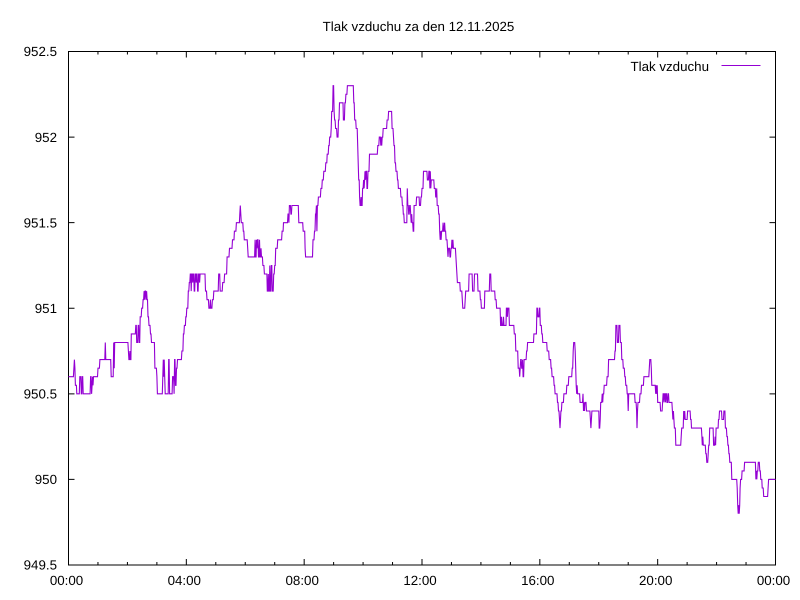 This screenshot has width=800, height=600. I want to click on svg-text: 951.5, so click(40, 222).